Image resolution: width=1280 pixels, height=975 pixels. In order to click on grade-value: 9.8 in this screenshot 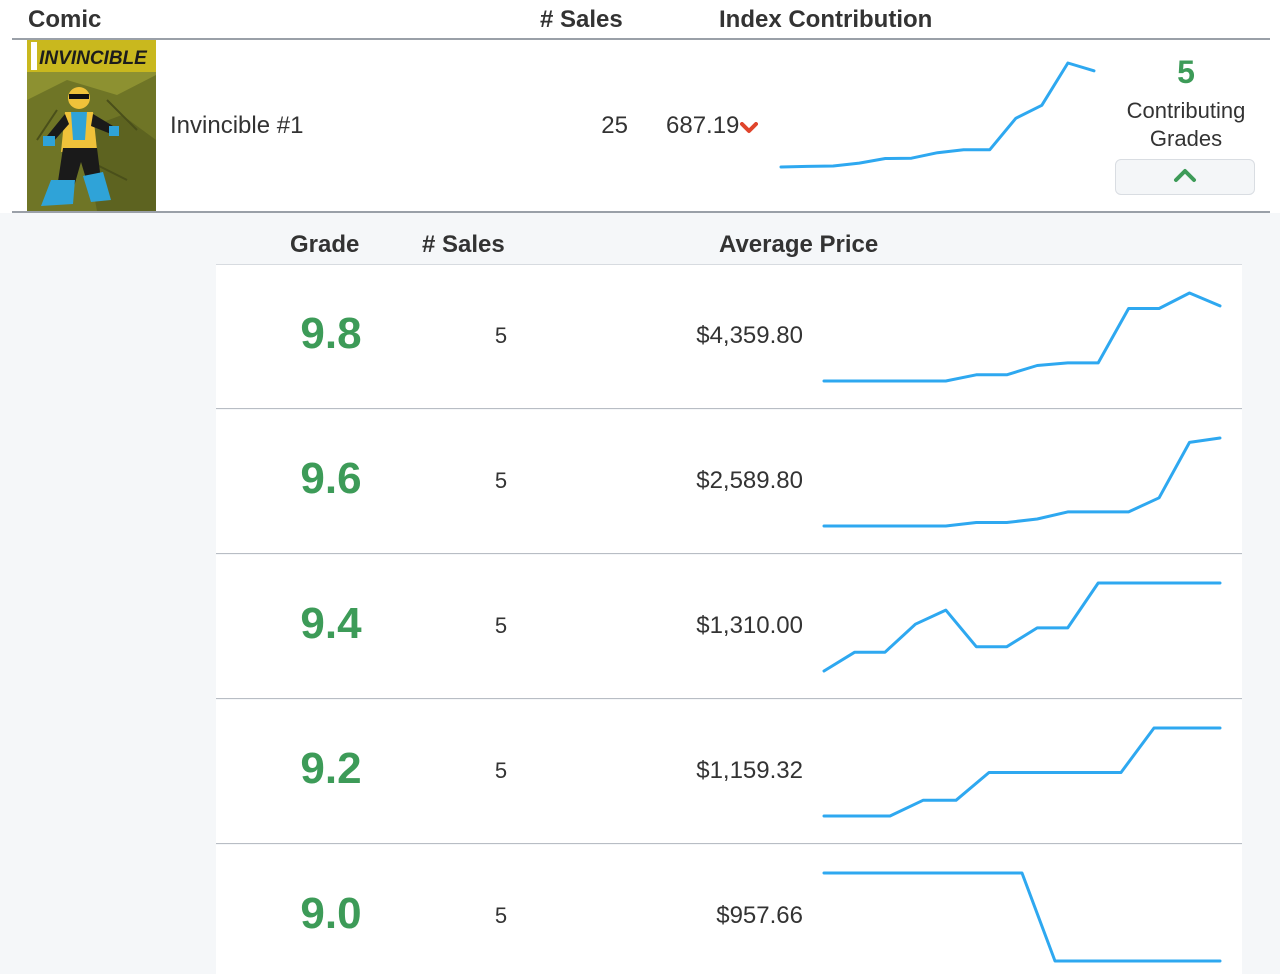, I will do `click(331, 333)`.